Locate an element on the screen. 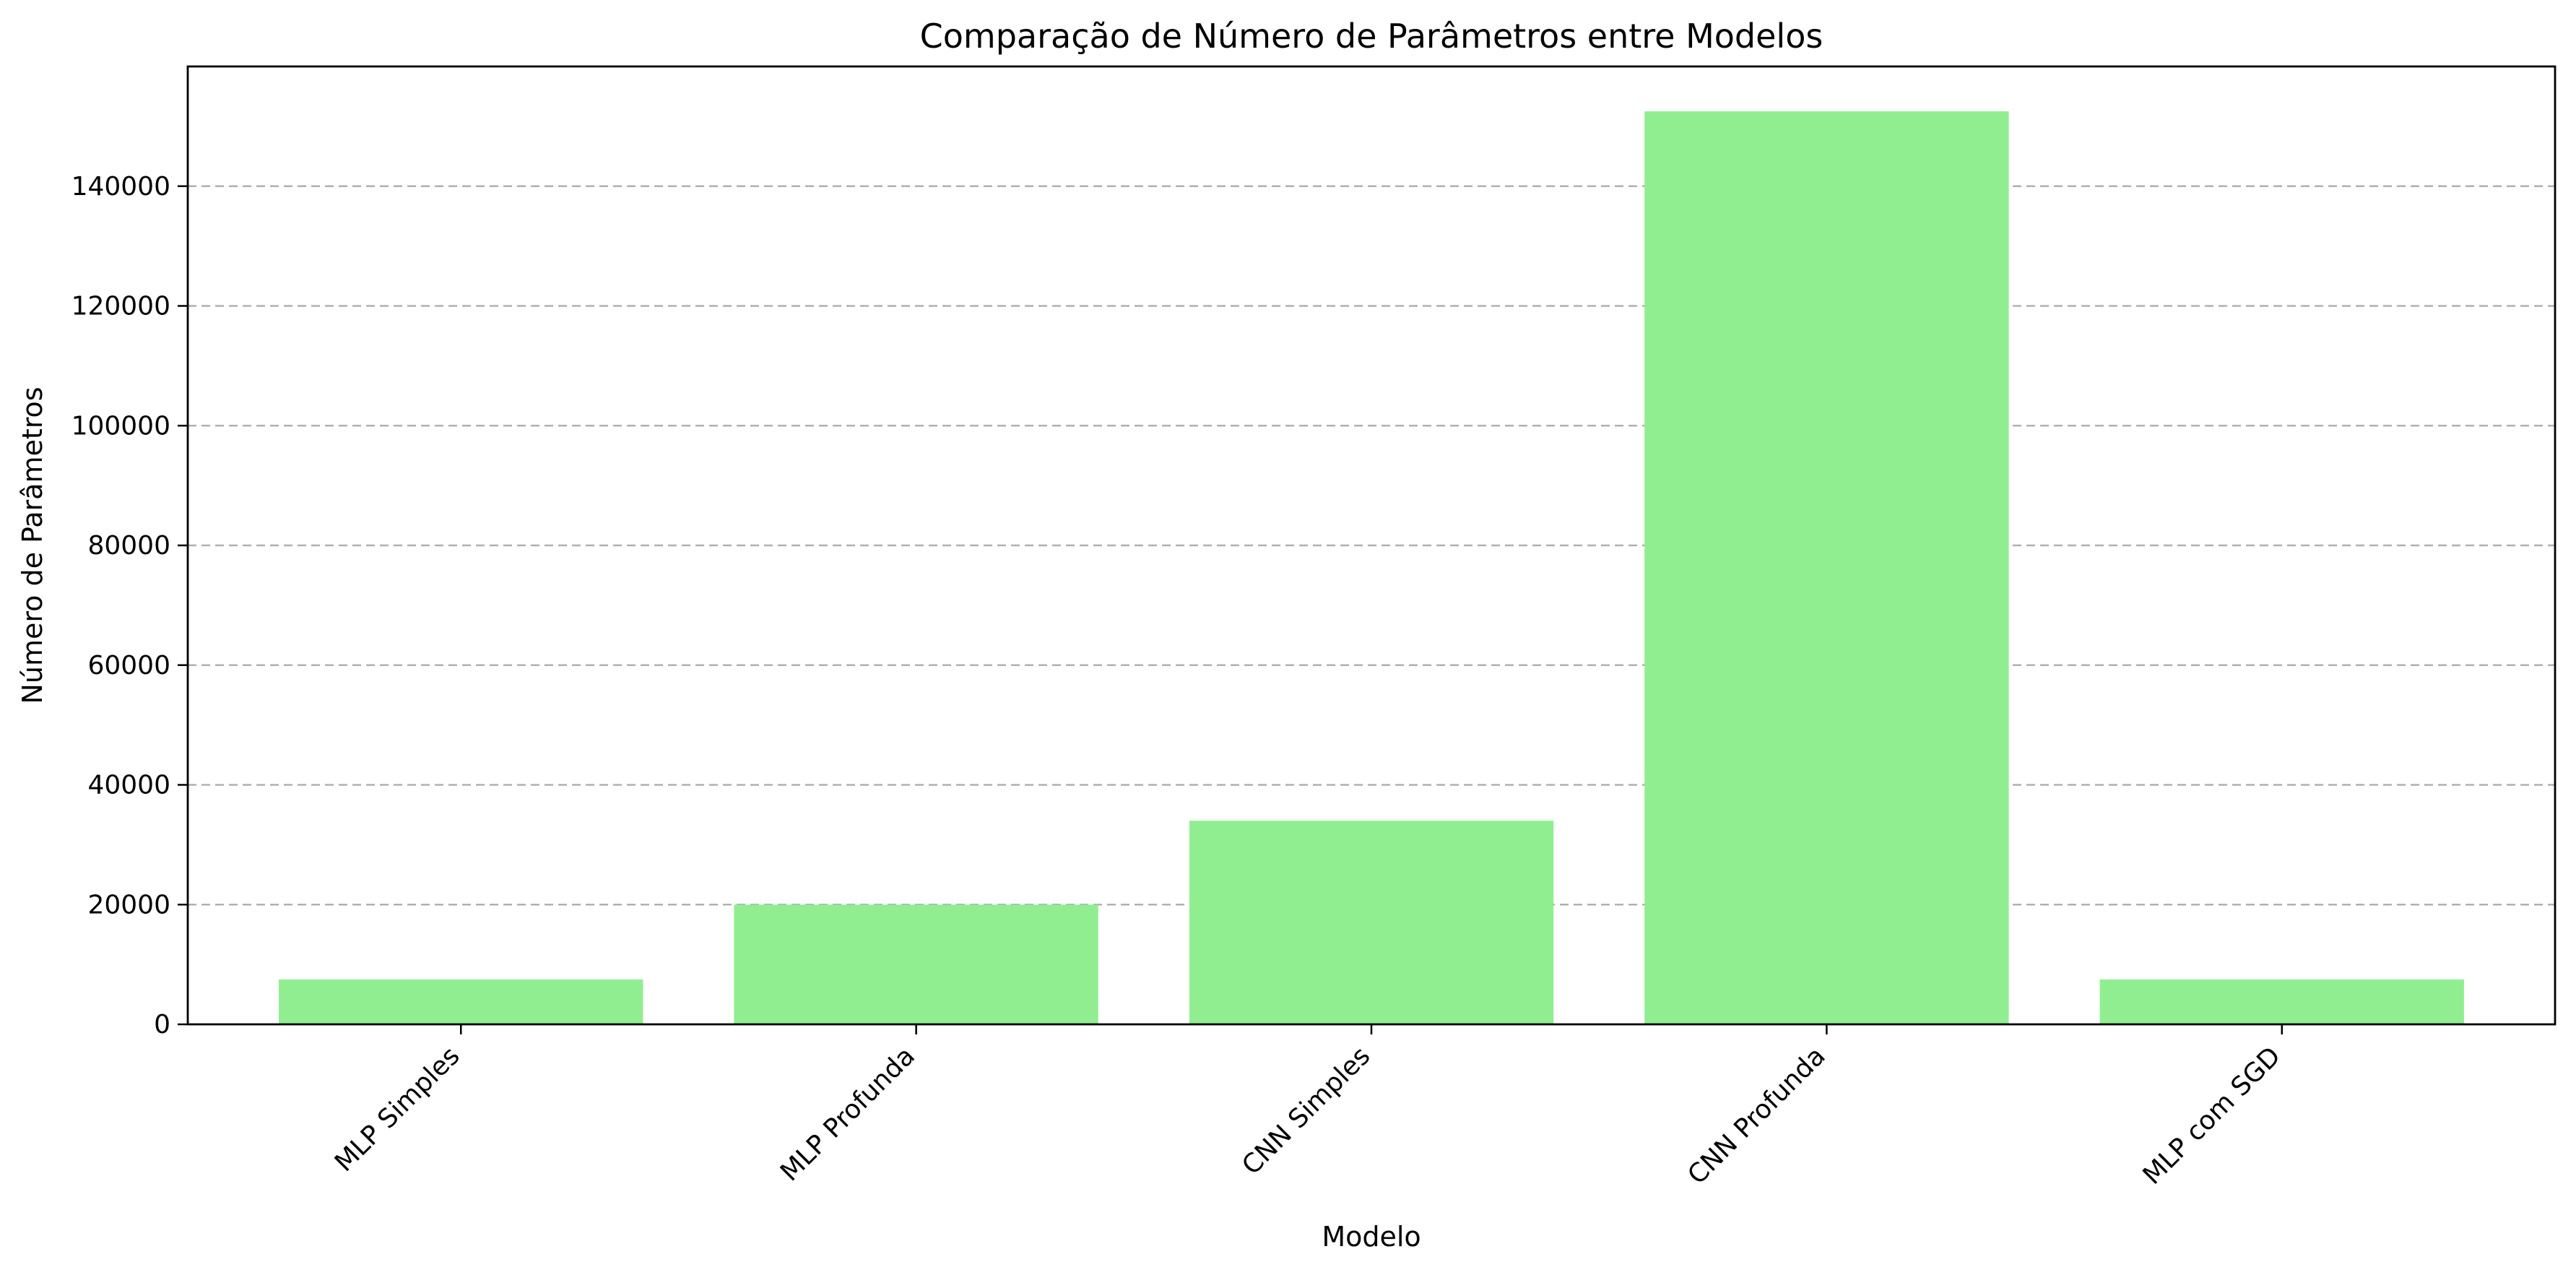 This screenshot has height=1275, width=2576. y-tick-label: 80000 is located at coordinates (128, 546).